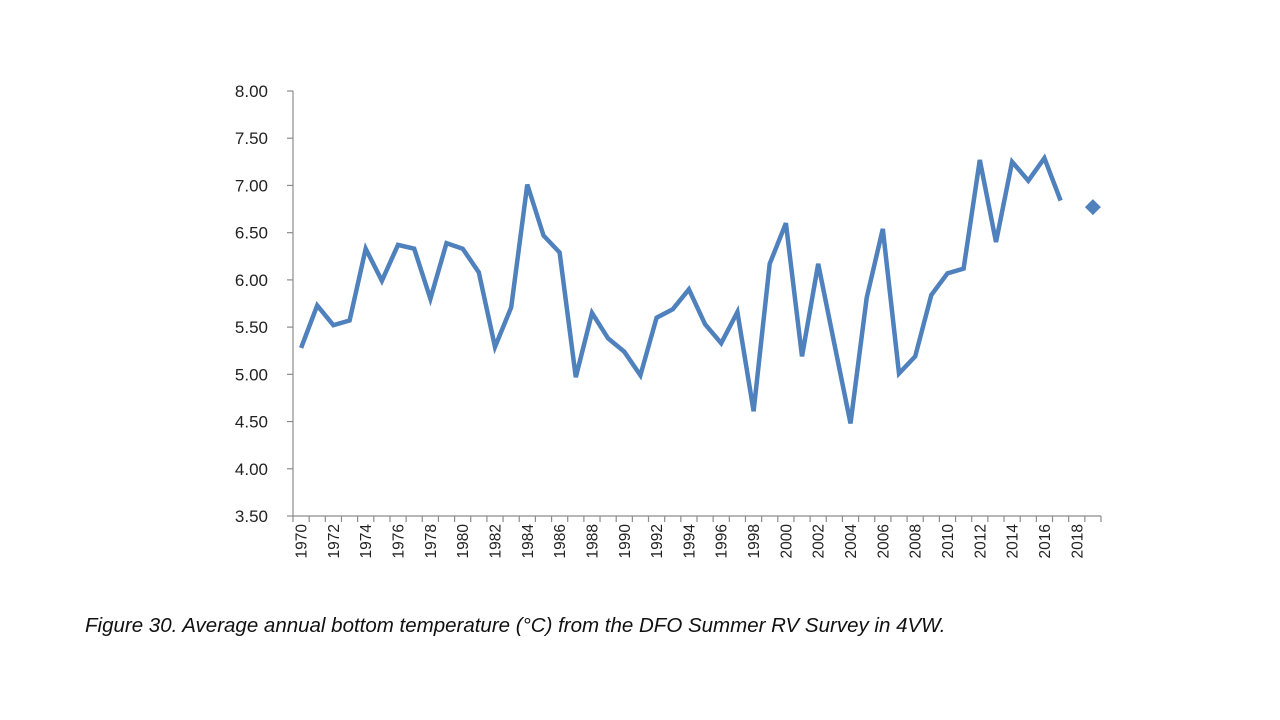 The image size is (1280, 720). I want to click on y-tick-label: 4.50, so click(251, 422).